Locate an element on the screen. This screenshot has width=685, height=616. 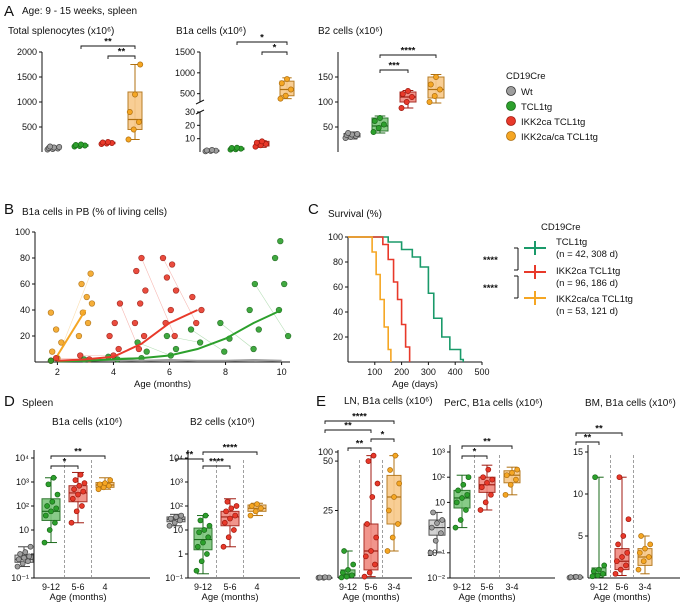
legend-c-item-ikk2ca: IKK2ca TCL1tg is located at coordinates (588, 271).